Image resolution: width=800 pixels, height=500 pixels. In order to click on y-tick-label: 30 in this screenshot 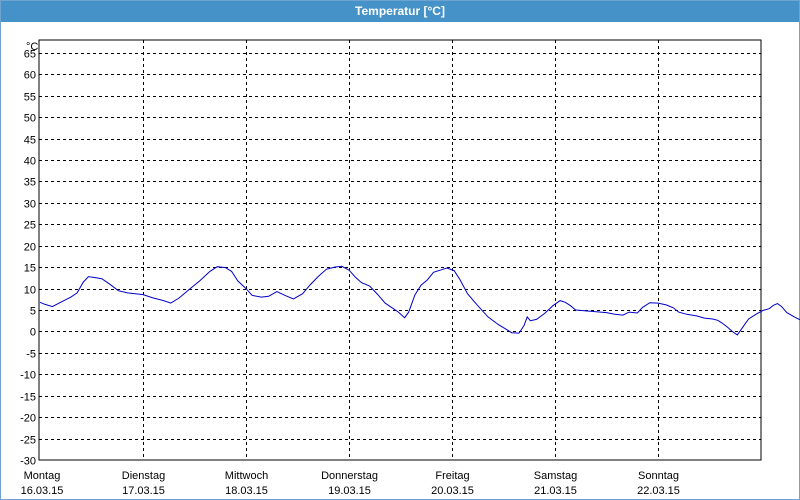, I will do `click(30, 205)`.